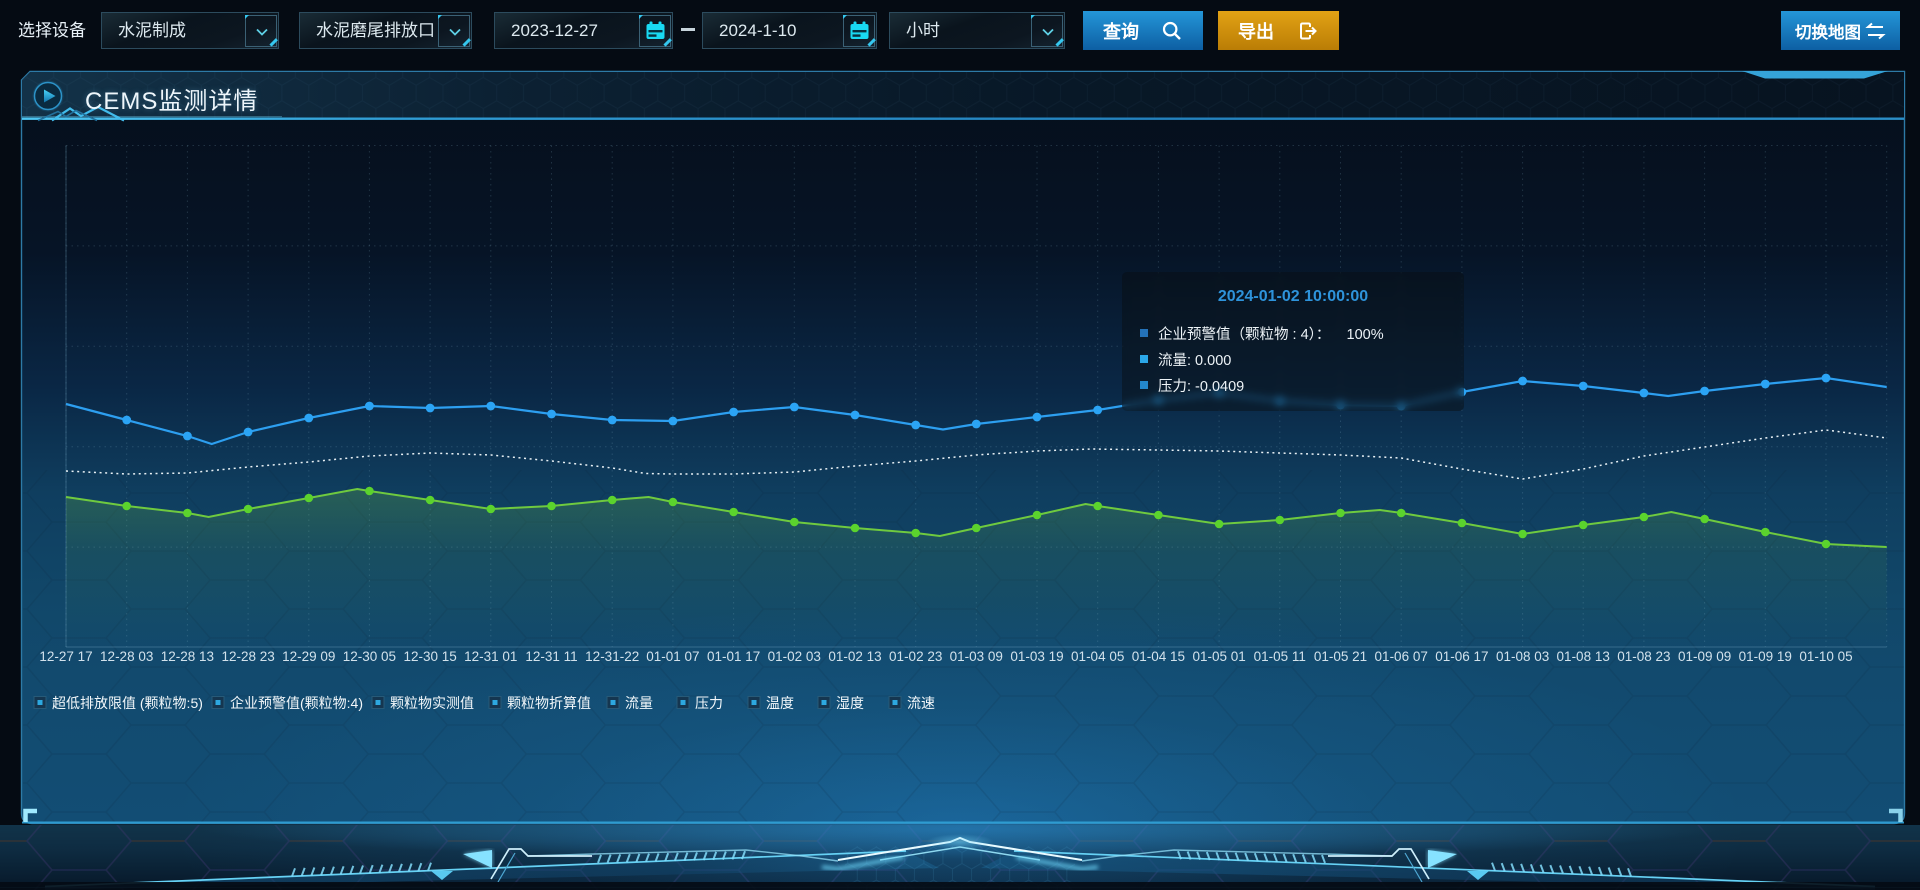  Describe the element at coordinates (1461, 656) in the screenshot. I see `svg-text: 01-06 17` at that location.